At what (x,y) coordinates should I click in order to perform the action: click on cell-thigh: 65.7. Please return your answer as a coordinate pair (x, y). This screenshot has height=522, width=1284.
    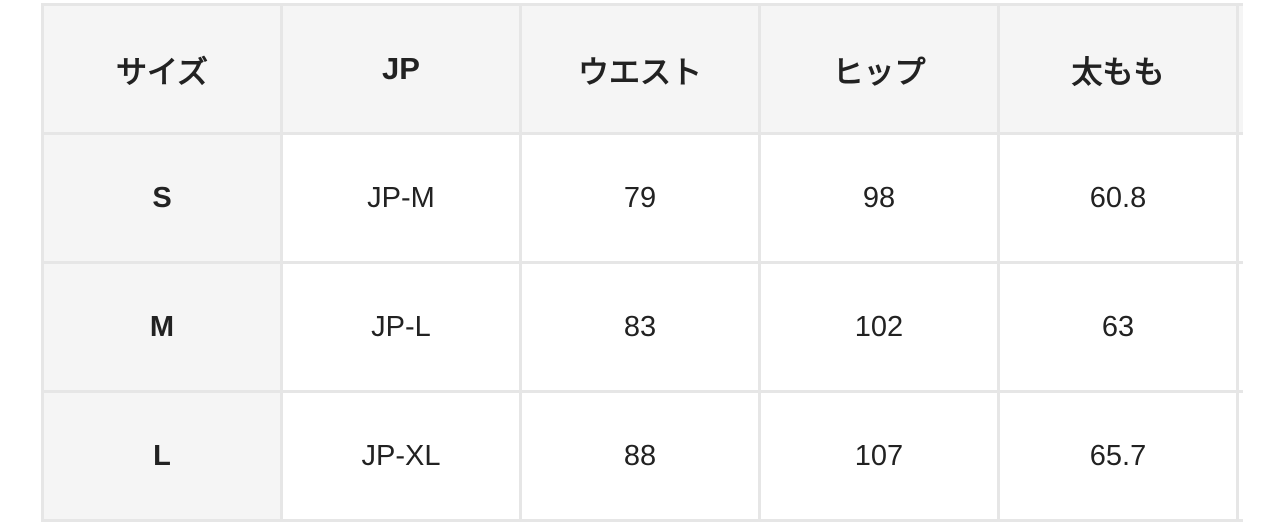
    Looking at the image, I should click on (1118, 456).